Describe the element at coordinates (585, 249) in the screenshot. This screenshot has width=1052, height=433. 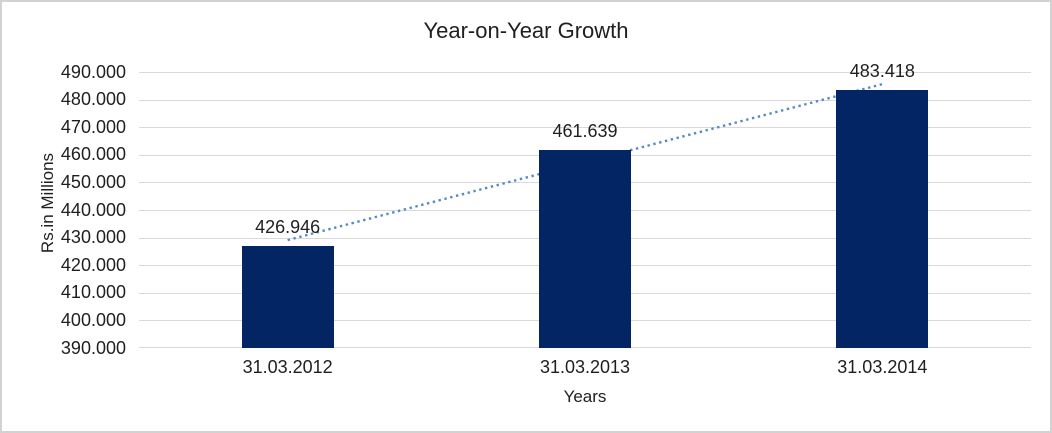
I see `bar-31.03.2013` at that location.